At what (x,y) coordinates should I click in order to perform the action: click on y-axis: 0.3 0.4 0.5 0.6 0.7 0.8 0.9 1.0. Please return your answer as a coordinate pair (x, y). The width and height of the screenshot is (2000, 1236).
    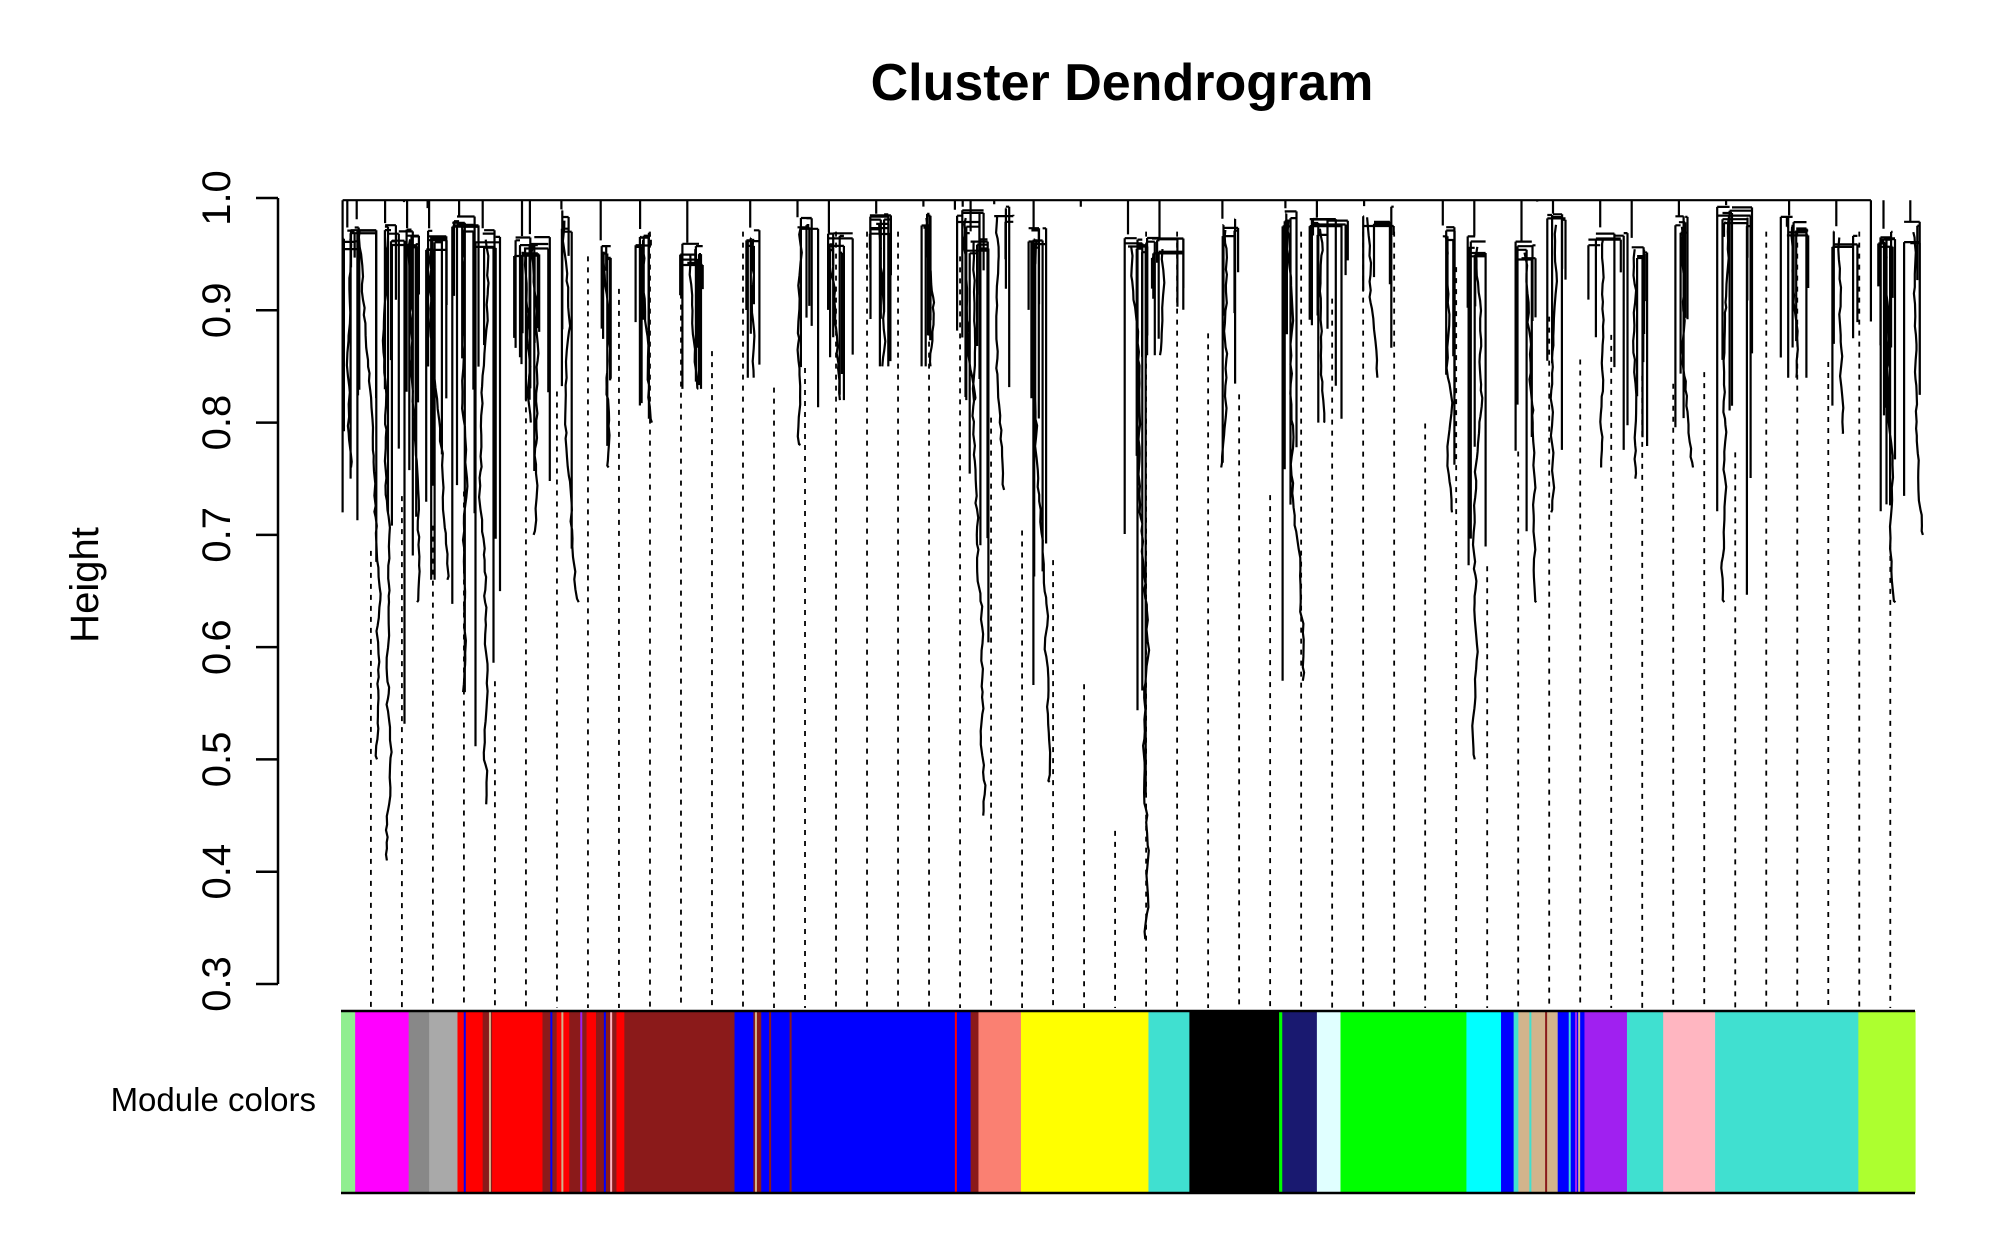
    Looking at the image, I should click on (237, 591).